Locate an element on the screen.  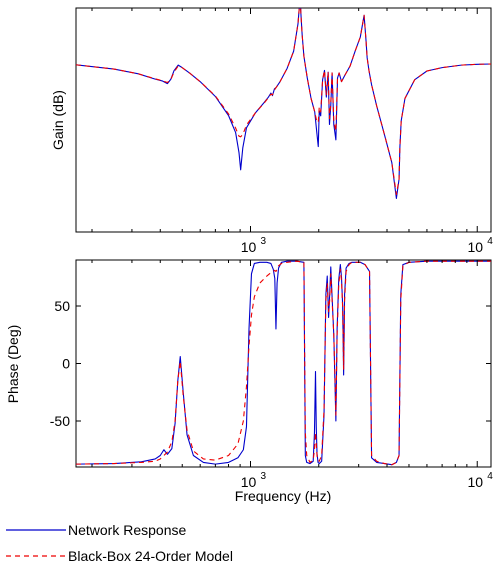
legend-label-network-response: Network Response is located at coordinates (127, 530).